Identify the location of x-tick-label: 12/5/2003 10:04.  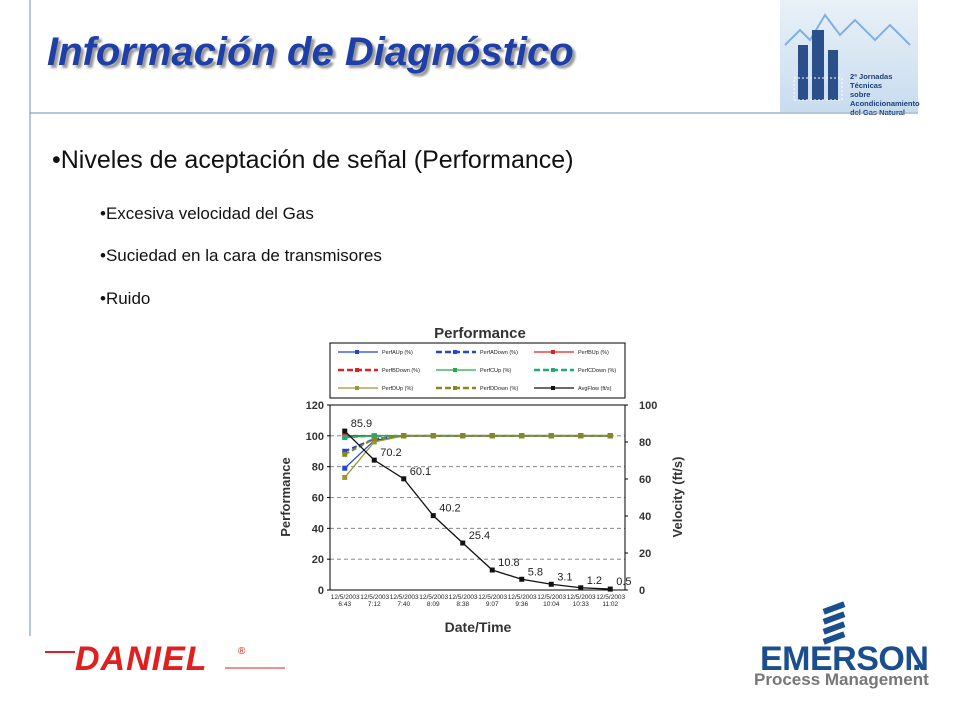
(552, 601).